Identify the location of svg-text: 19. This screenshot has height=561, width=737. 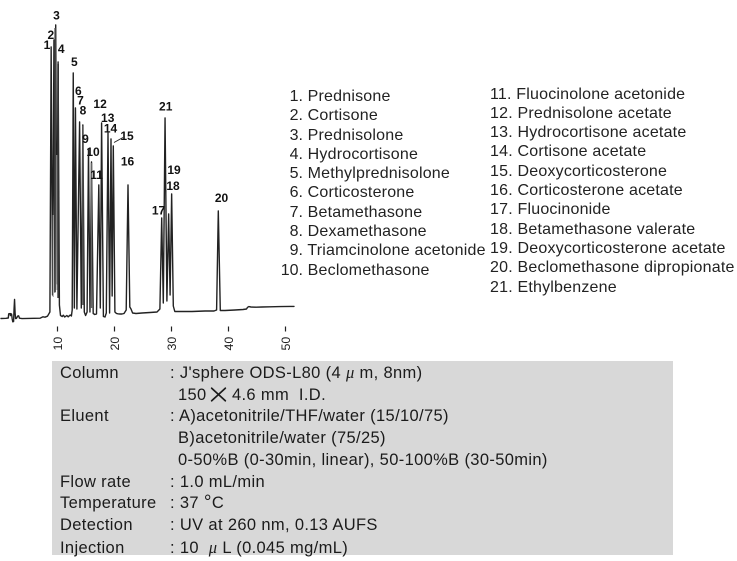
(174, 170).